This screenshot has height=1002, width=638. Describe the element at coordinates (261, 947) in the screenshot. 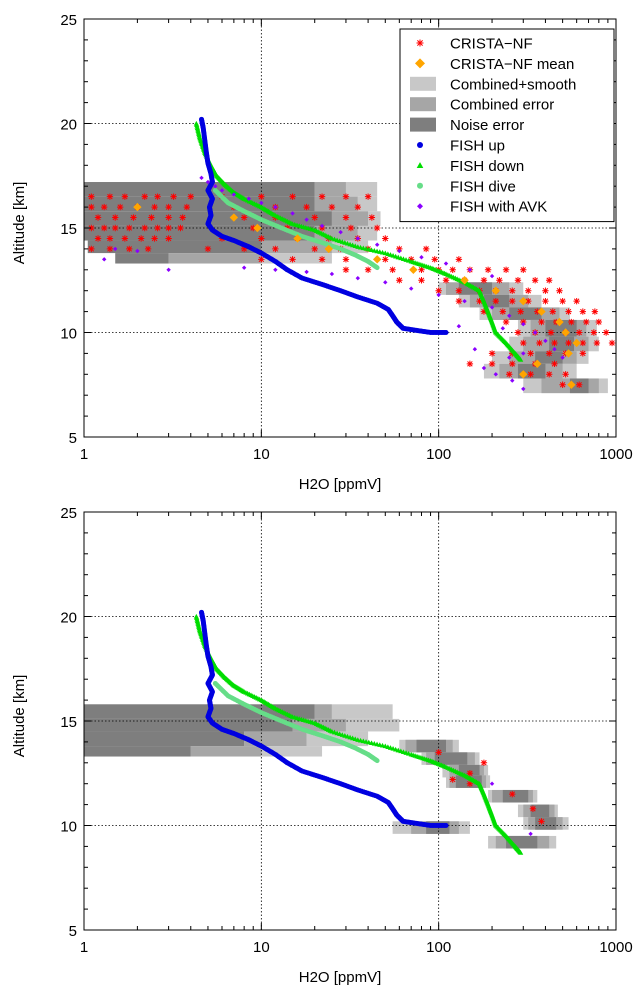

I see `x-tick-label: 10` at that location.